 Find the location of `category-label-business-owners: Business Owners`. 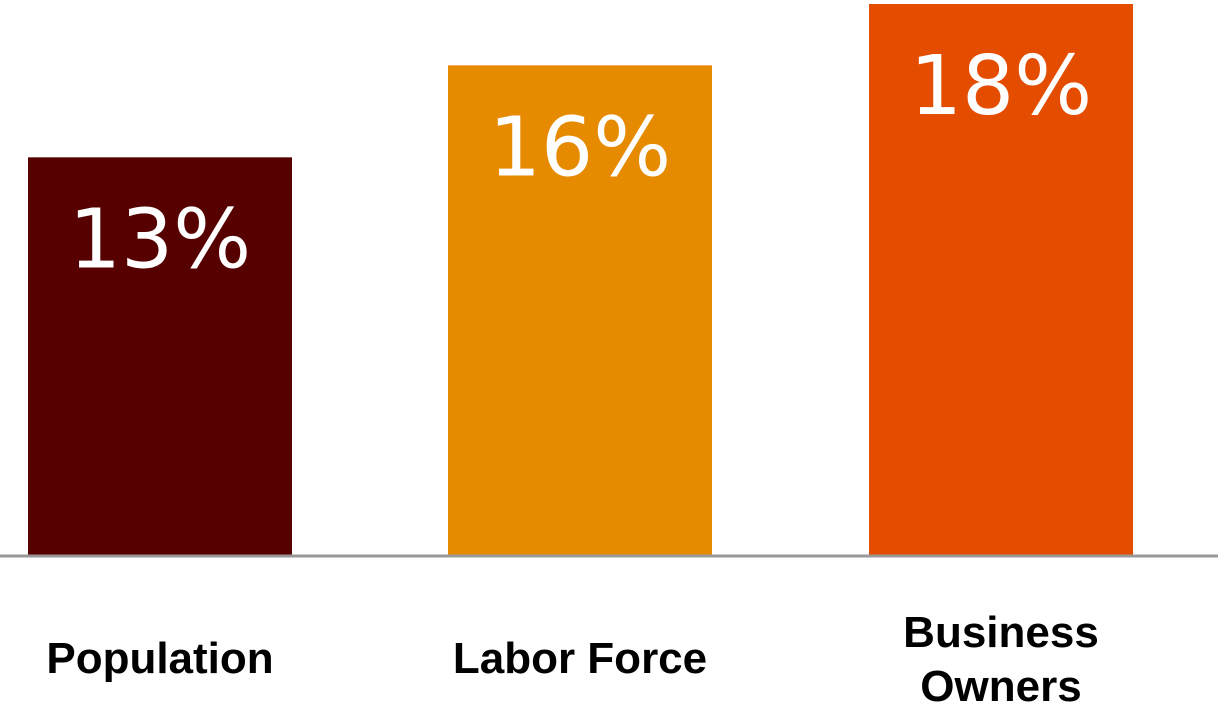

category-label-business-owners: Business Owners is located at coordinates (1001, 659).